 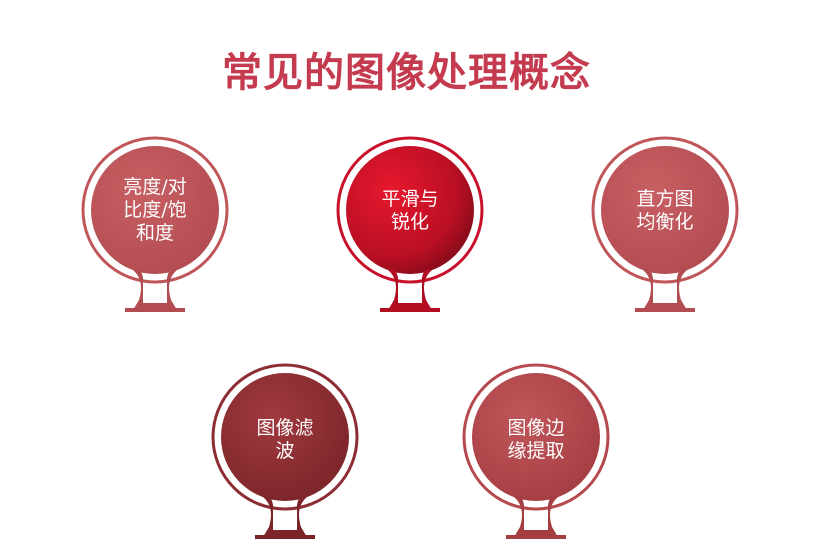 I want to click on concept-node-a: 亮度/对 比度/饱 和度 A, so click(x=155, y=227).